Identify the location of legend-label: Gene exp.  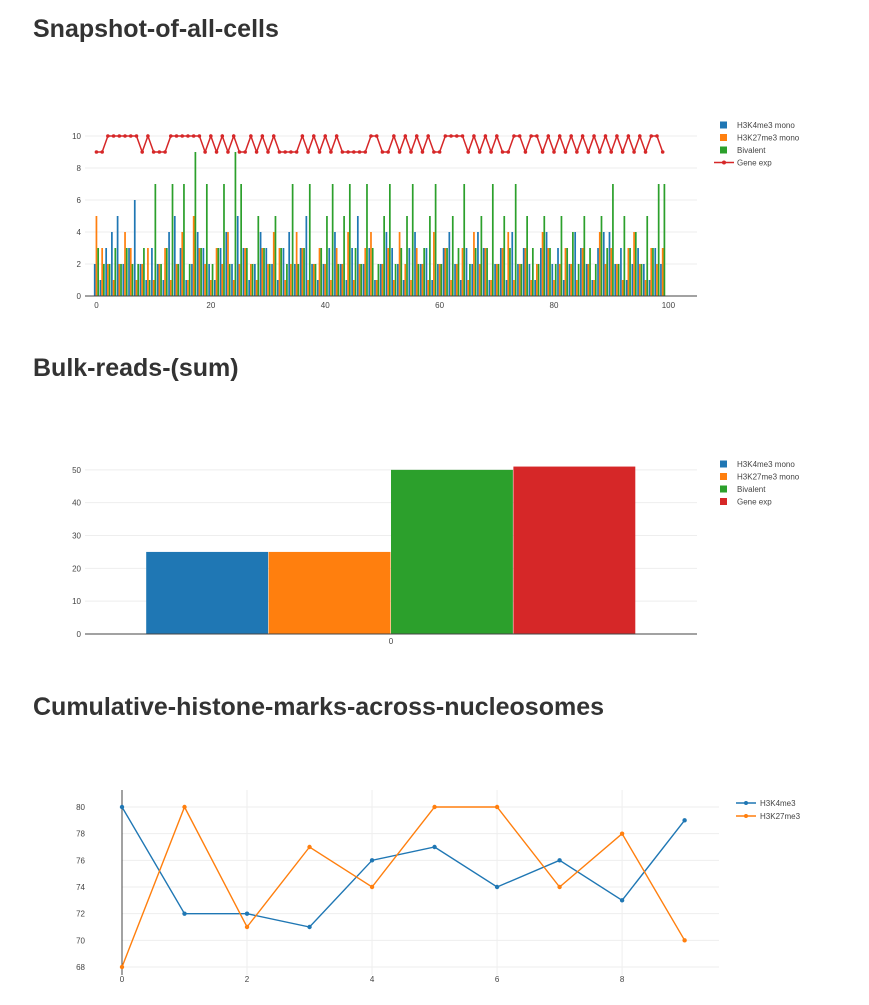
(754, 163).